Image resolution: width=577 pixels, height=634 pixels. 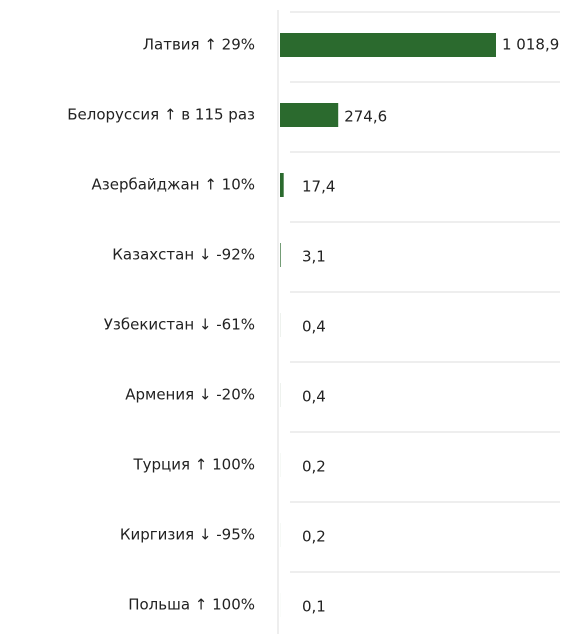 I want to click on category-label: Польша ↑ 100%, so click(x=191, y=605).